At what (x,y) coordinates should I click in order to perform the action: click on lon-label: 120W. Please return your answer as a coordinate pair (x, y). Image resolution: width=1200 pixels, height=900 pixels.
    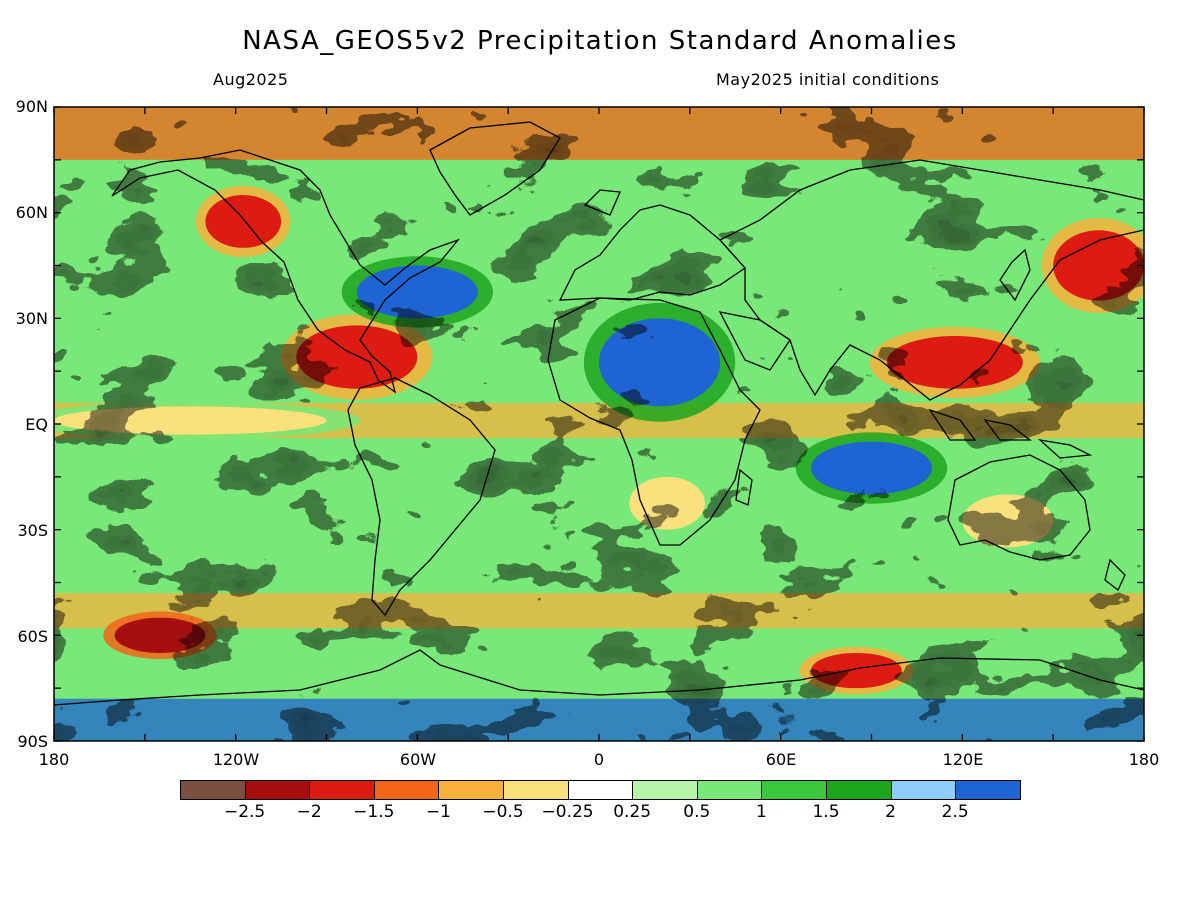
    Looking at the image, I should click on (236, 759).